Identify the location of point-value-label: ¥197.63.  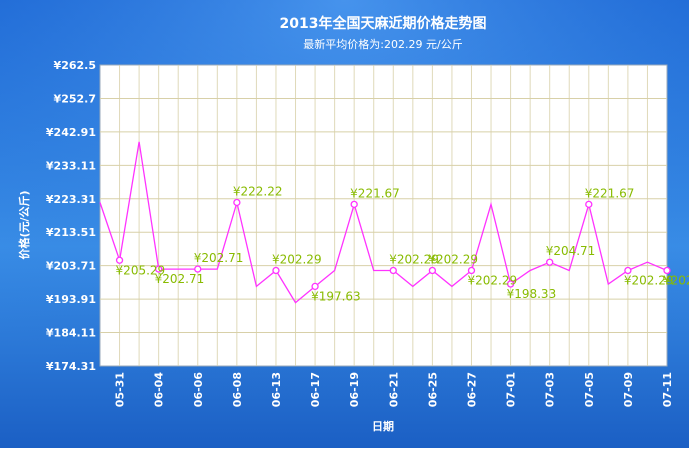
(336, 296).